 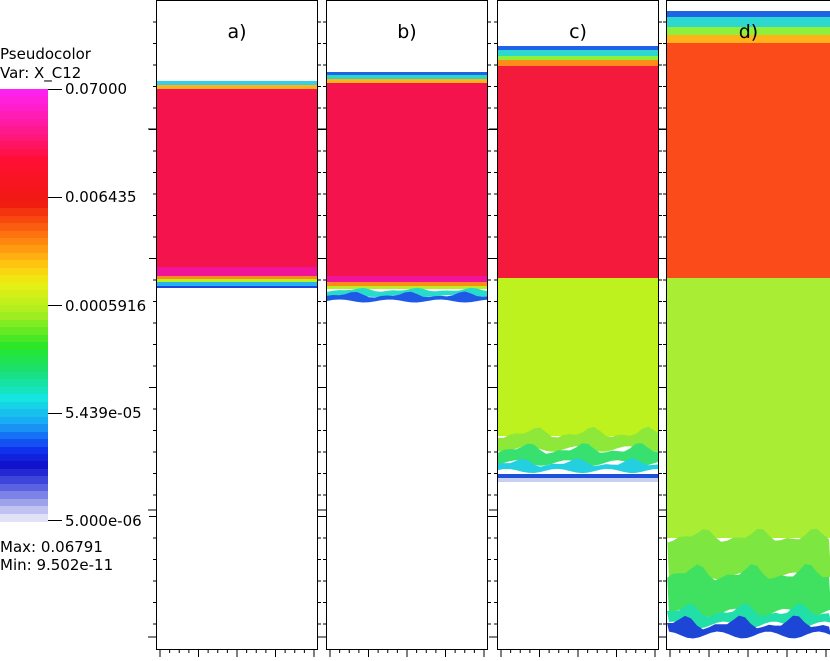 I want to click on panel-label: d), so click(x=748, y=32).